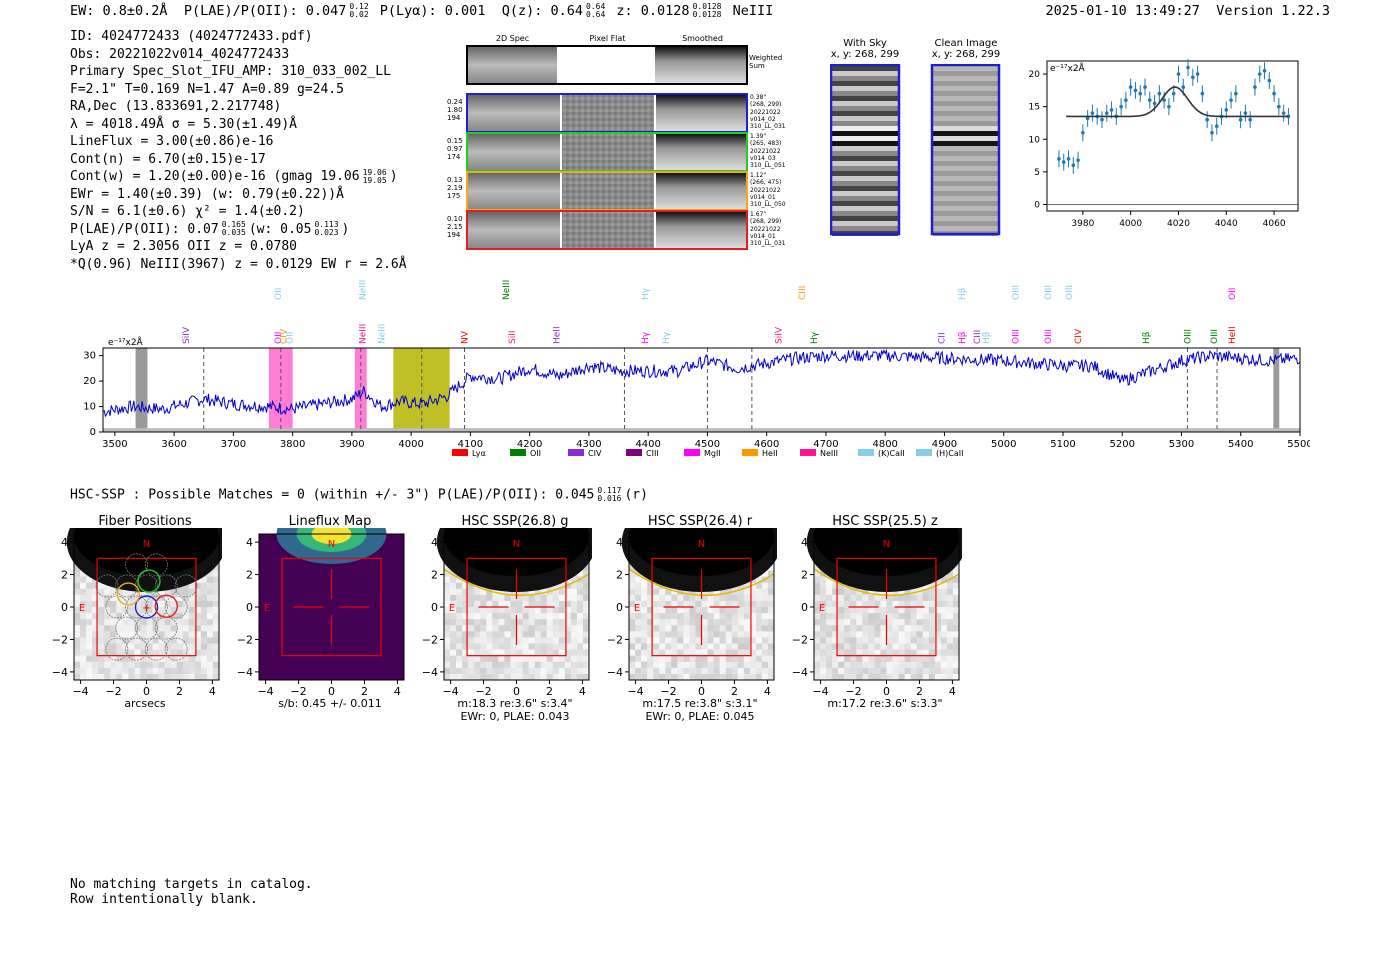 Image resolution: width=1400 pixels, height=953 pixels. I want to click on panel-ytick-label: 4, so click(64, 542).